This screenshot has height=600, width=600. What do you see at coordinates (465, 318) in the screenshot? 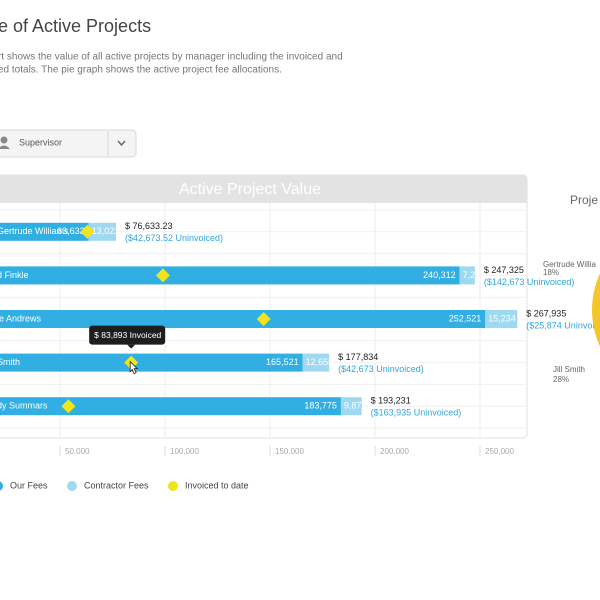
I see `value-label: 252,521` at bounding box center [465, 318].